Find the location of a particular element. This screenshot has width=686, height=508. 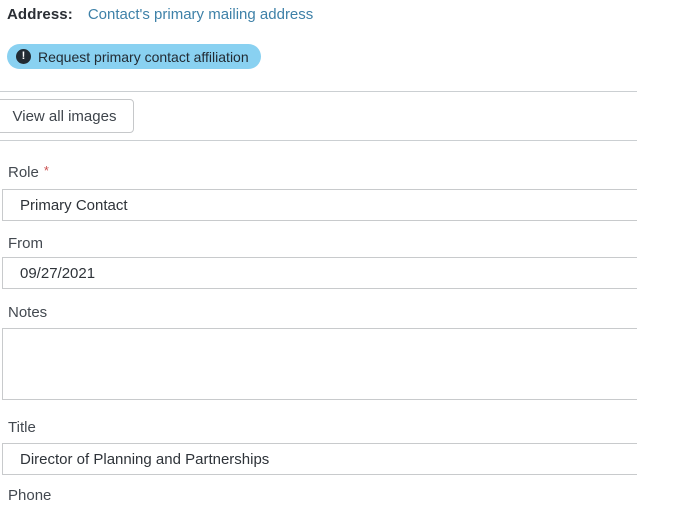

badge-label: Request primary contact affiliation is located at coordinates (143, 56).